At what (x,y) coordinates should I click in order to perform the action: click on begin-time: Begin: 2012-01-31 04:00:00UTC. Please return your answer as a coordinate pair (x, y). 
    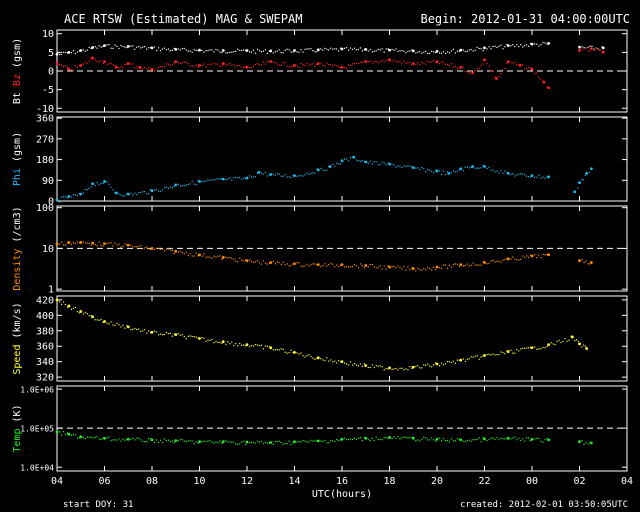
    Looking at the image, I should click on (525, 19).